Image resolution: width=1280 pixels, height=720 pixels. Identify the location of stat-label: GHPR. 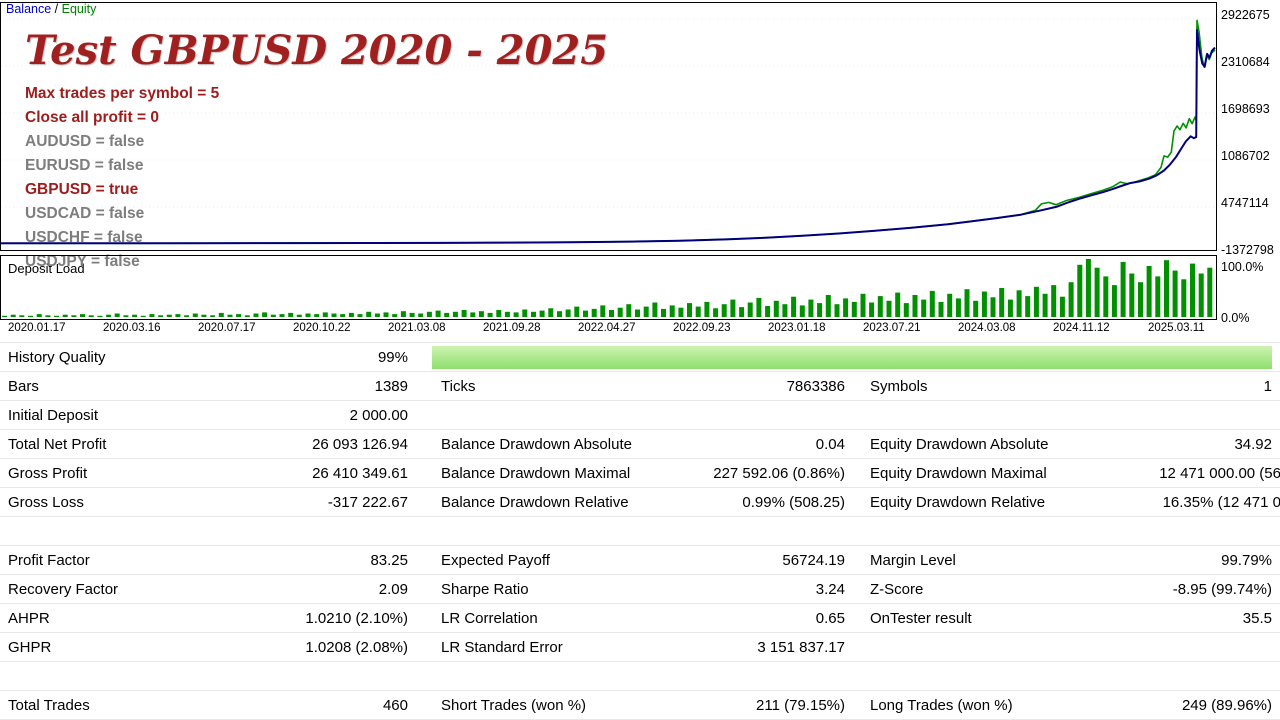
(30, 647).